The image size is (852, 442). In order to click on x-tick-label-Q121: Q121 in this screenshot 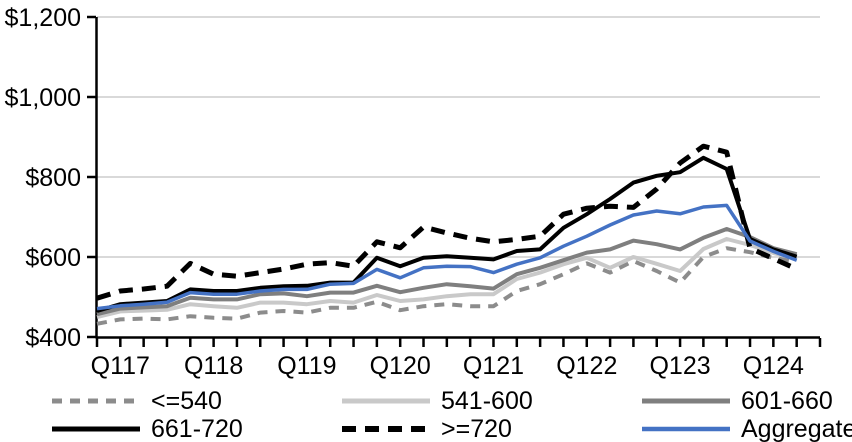, I will do `click(493, 366)`.